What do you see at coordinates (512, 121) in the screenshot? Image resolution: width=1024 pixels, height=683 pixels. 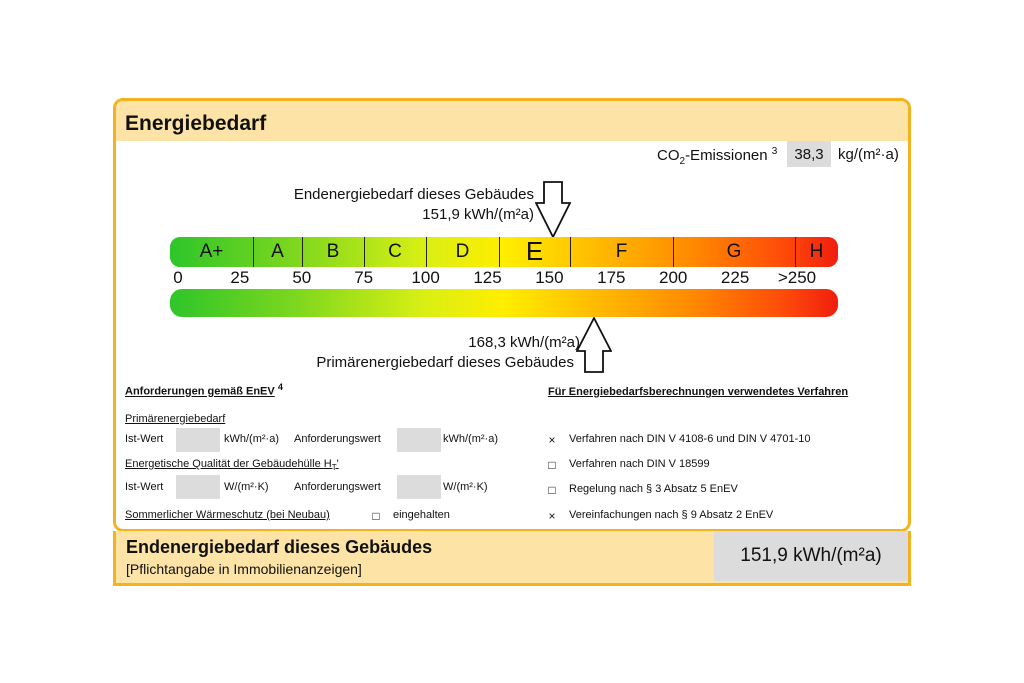 I see `panel-header: Energiebedarf` at bounding box center [512, 121].